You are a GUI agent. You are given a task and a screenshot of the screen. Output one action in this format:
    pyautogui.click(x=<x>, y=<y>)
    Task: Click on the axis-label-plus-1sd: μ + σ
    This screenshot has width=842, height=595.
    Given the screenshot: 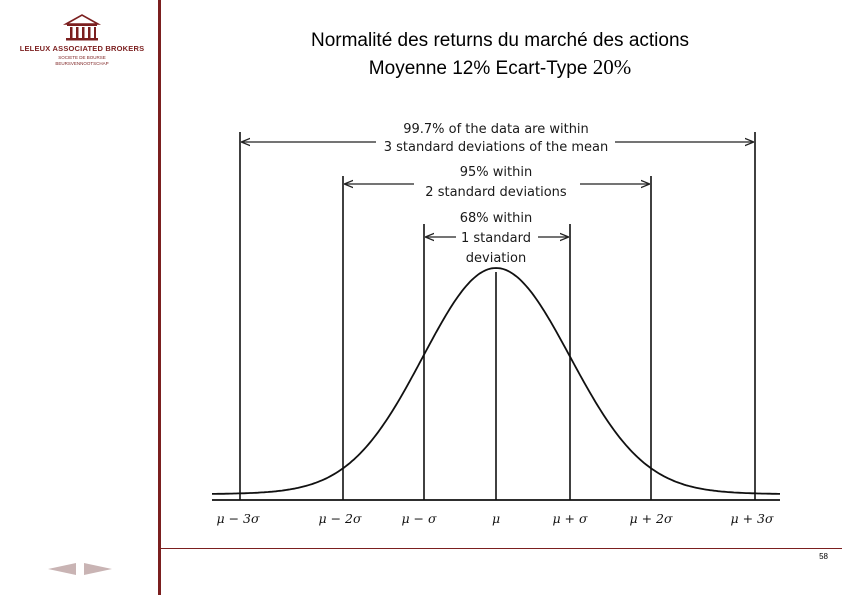 What is the action you would take?
    pyautogui.click(x=570, y=518)
    